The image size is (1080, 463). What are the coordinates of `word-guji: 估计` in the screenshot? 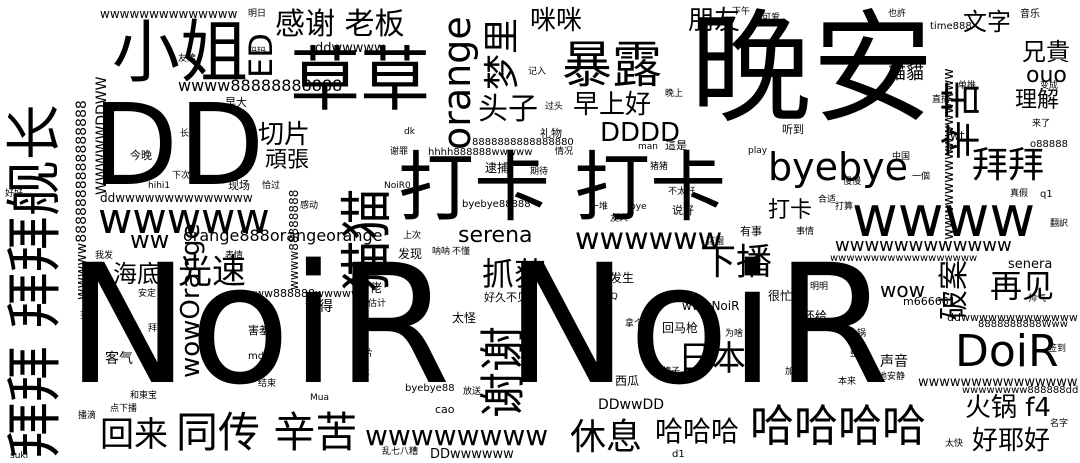 It's located at (377, 304).